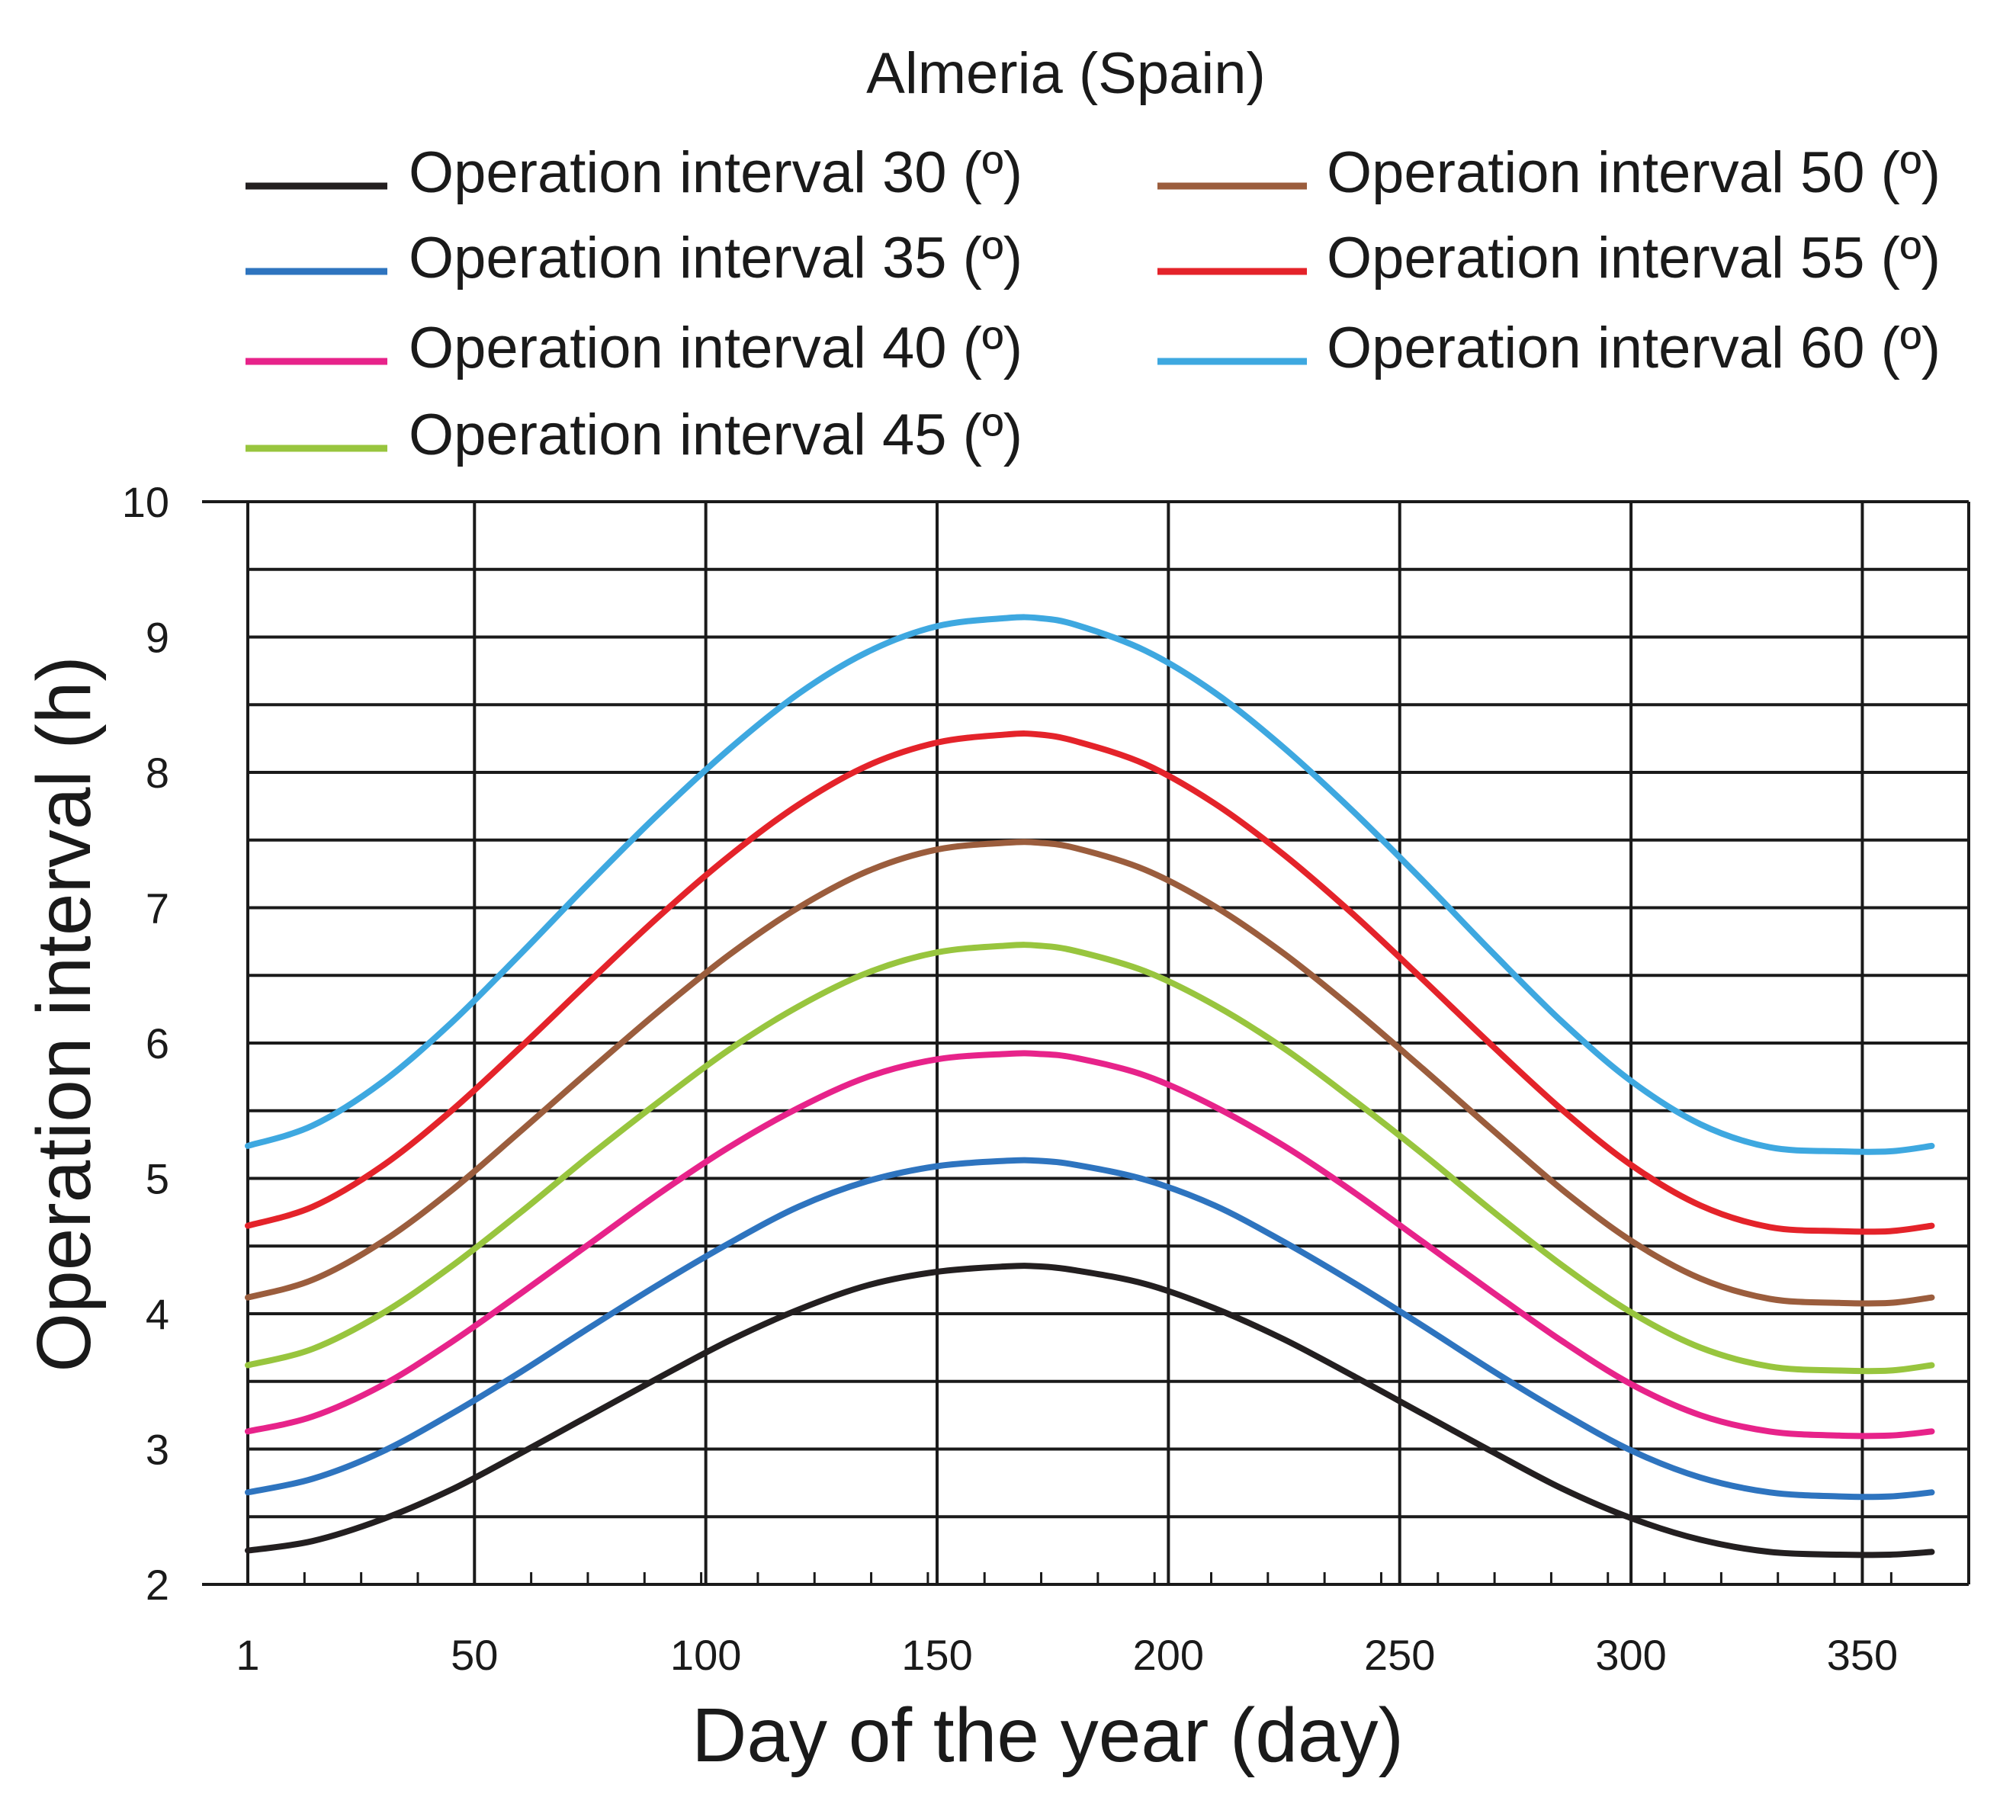 This screenshot has height=1820, width=2016. I want to click on y-tick-label: 7, so click(157, 908).